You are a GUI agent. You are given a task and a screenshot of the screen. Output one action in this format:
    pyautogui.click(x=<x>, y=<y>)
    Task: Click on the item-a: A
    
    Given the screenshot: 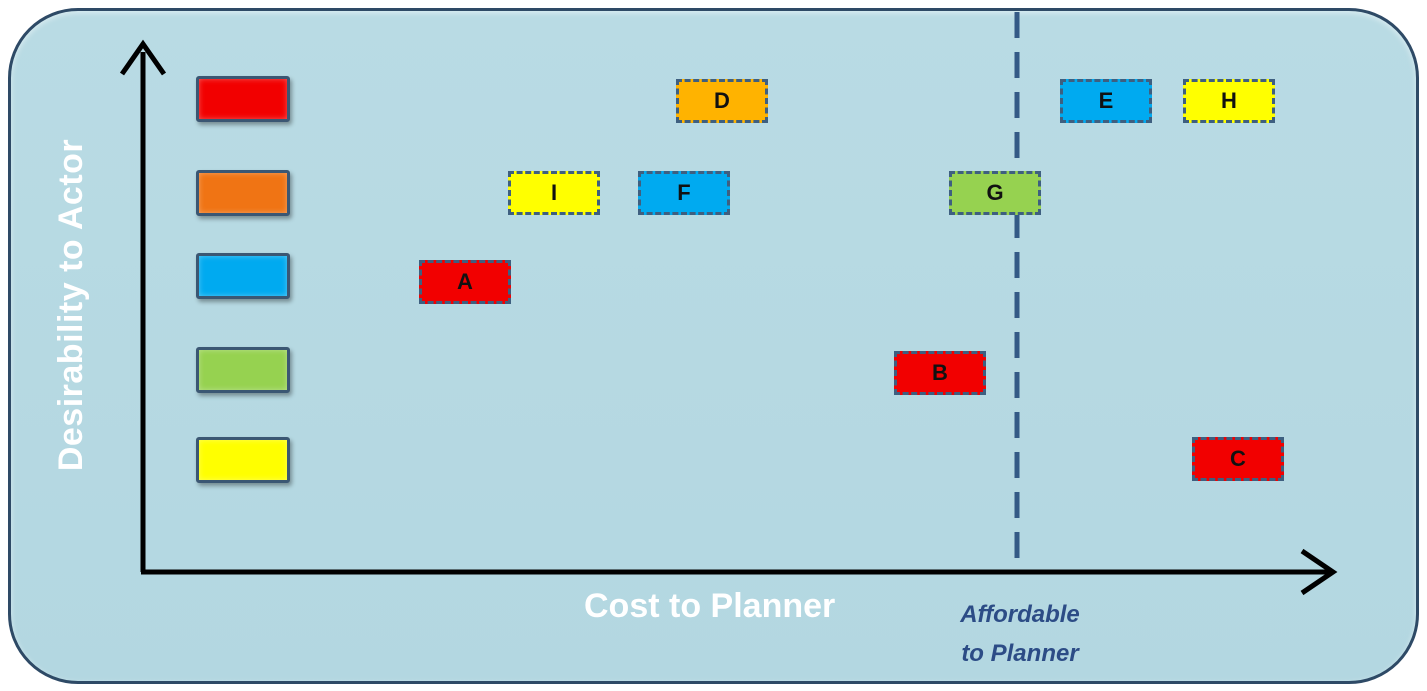 What is the action you would take?
    pyautogui.click(x=465, y=282)
    